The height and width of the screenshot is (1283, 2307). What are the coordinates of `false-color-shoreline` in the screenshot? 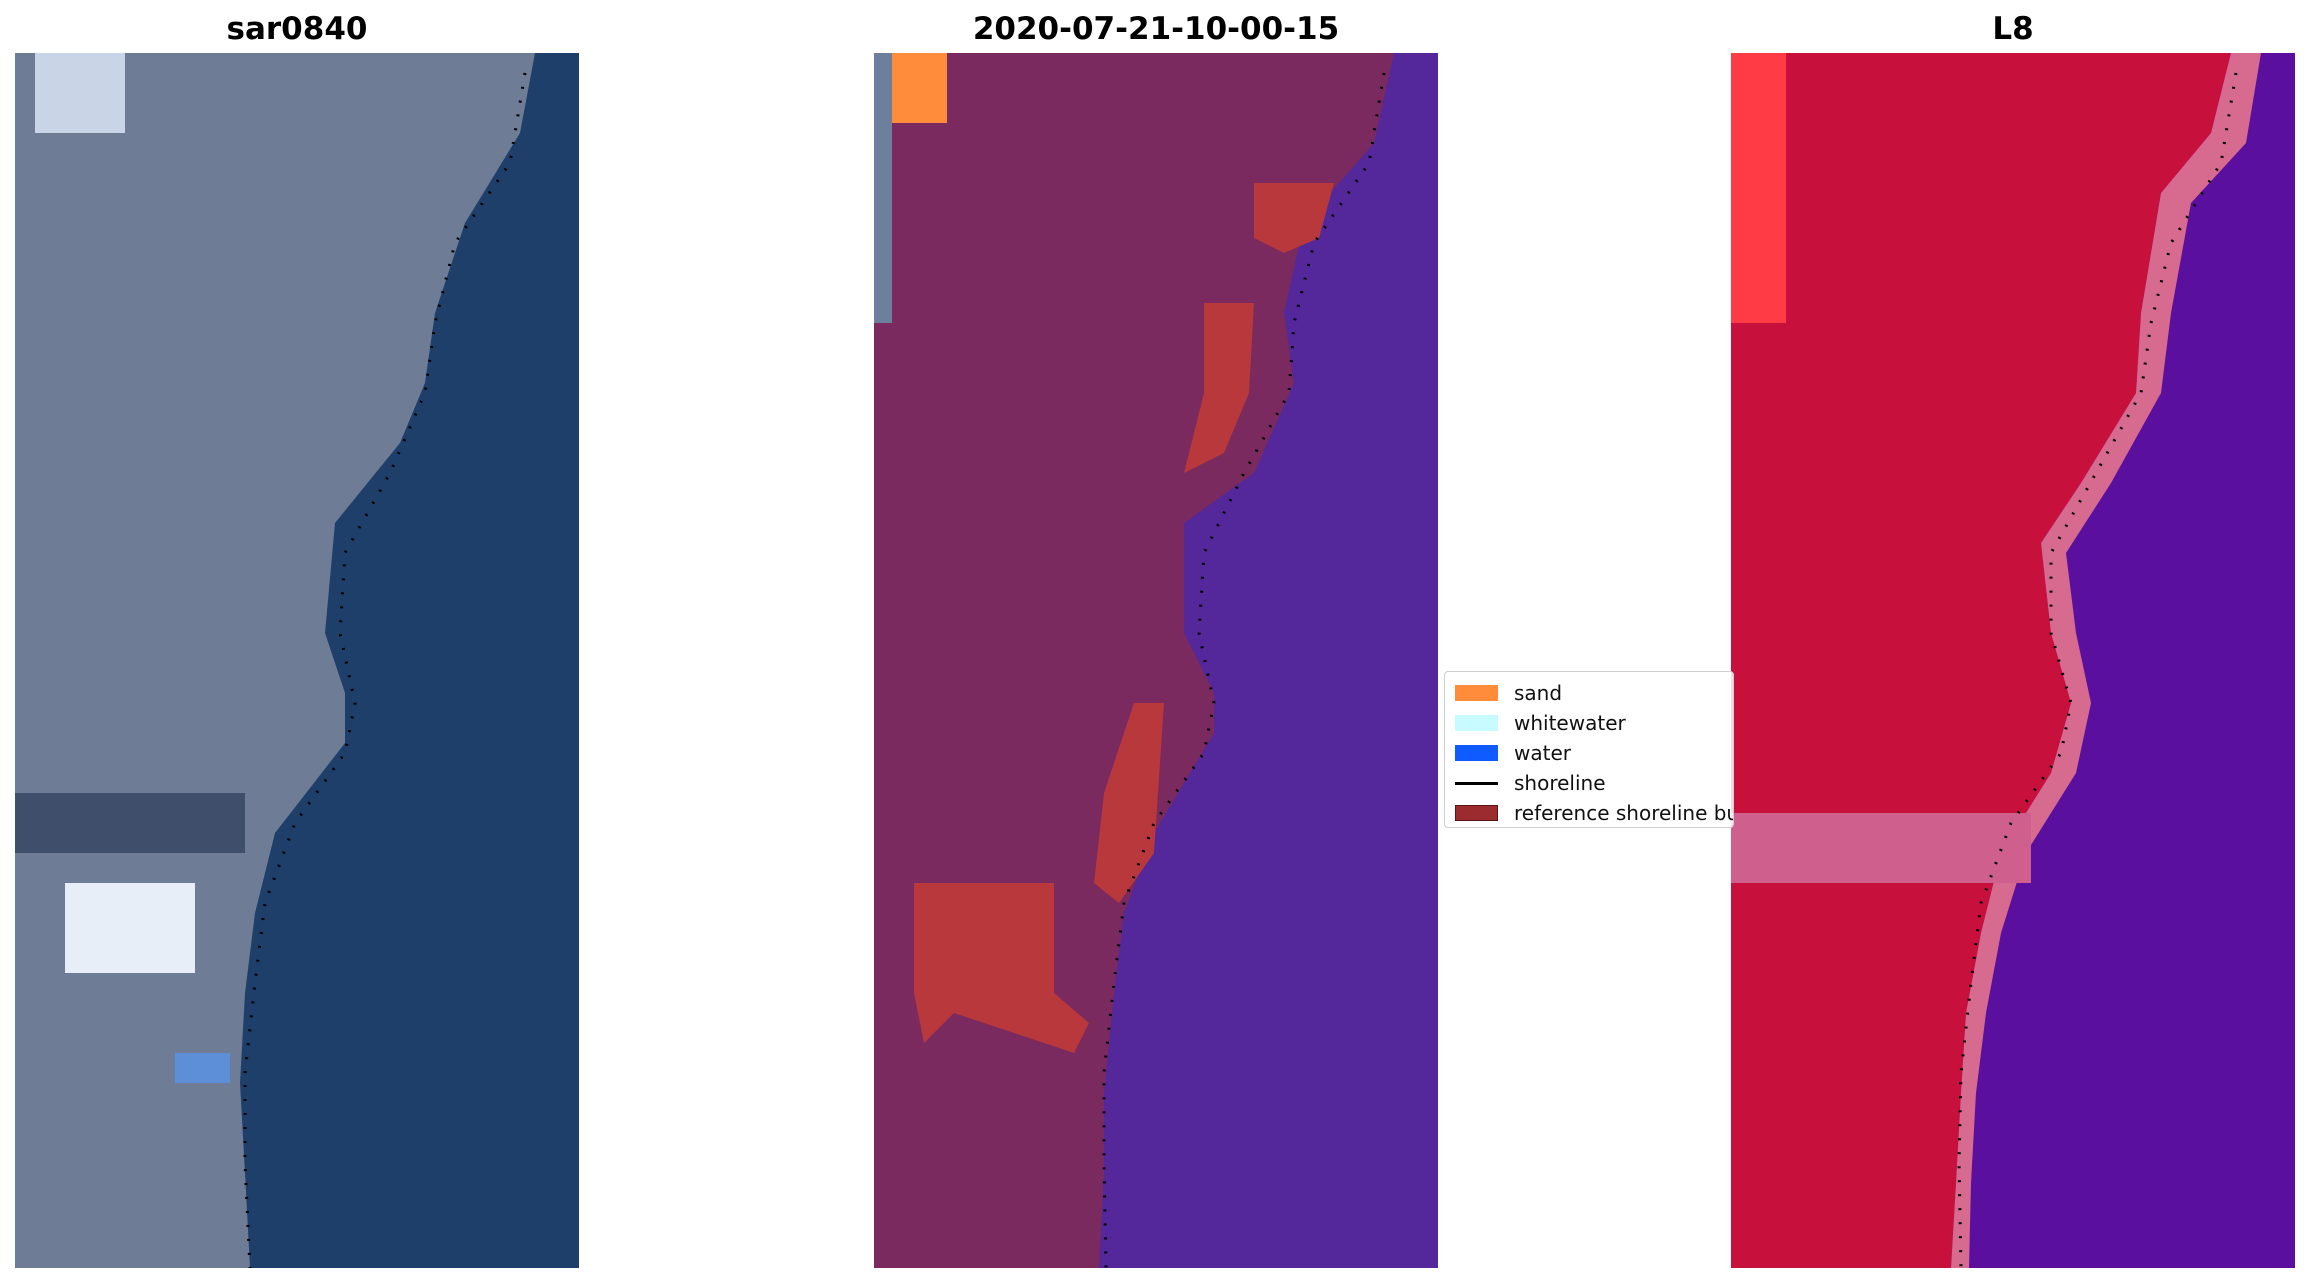 It's located at (2097, 670).